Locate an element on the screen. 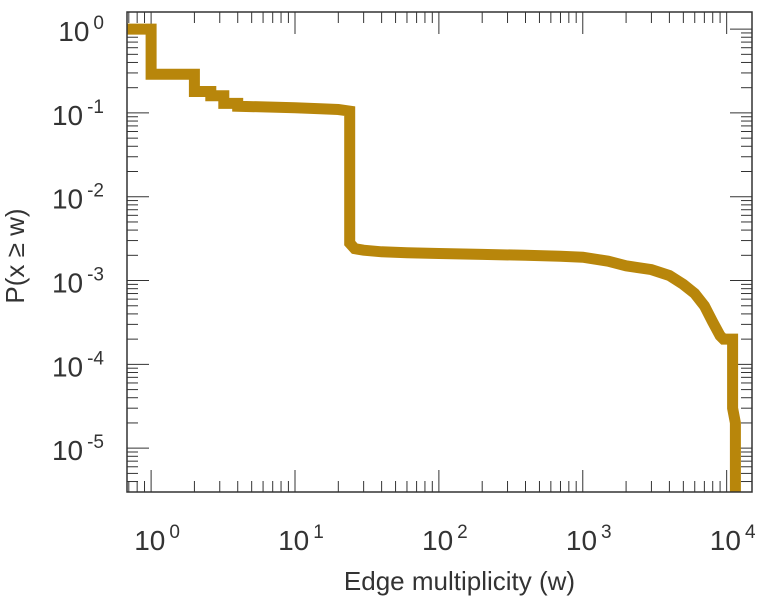 The image size is (769, 600). y-tick-label: 10 -5 is located at coordinates (78, 449).